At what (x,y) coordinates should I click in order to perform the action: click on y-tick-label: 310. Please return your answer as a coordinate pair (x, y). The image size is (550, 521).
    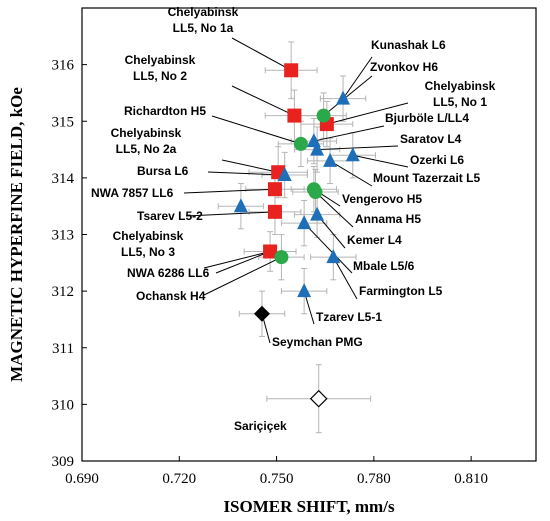
    Looking at the image, I should click on (63, 405).